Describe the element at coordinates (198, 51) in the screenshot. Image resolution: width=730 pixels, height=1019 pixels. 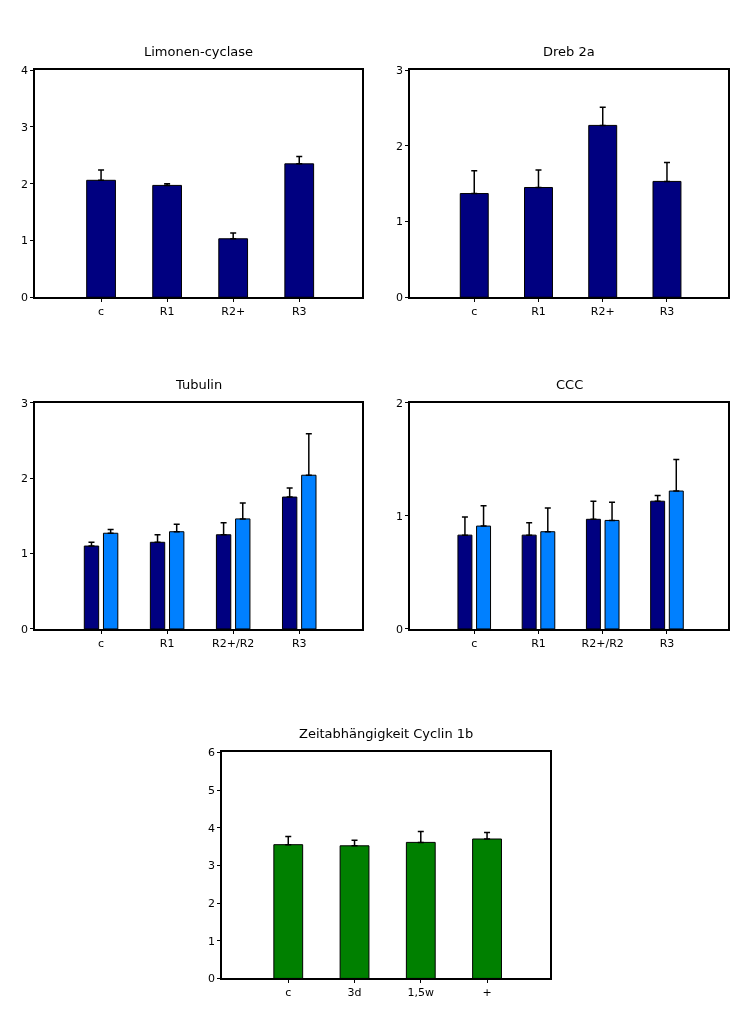
I see `chart-title: Limonen-cyclase` at that location.